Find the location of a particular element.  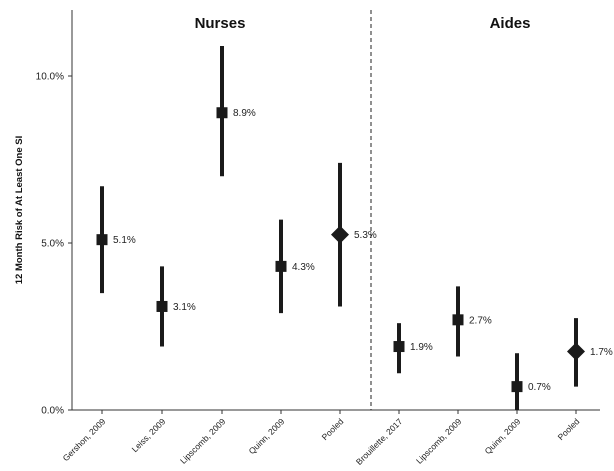

data-label: 1.9% is located at coordinates (421, 347).